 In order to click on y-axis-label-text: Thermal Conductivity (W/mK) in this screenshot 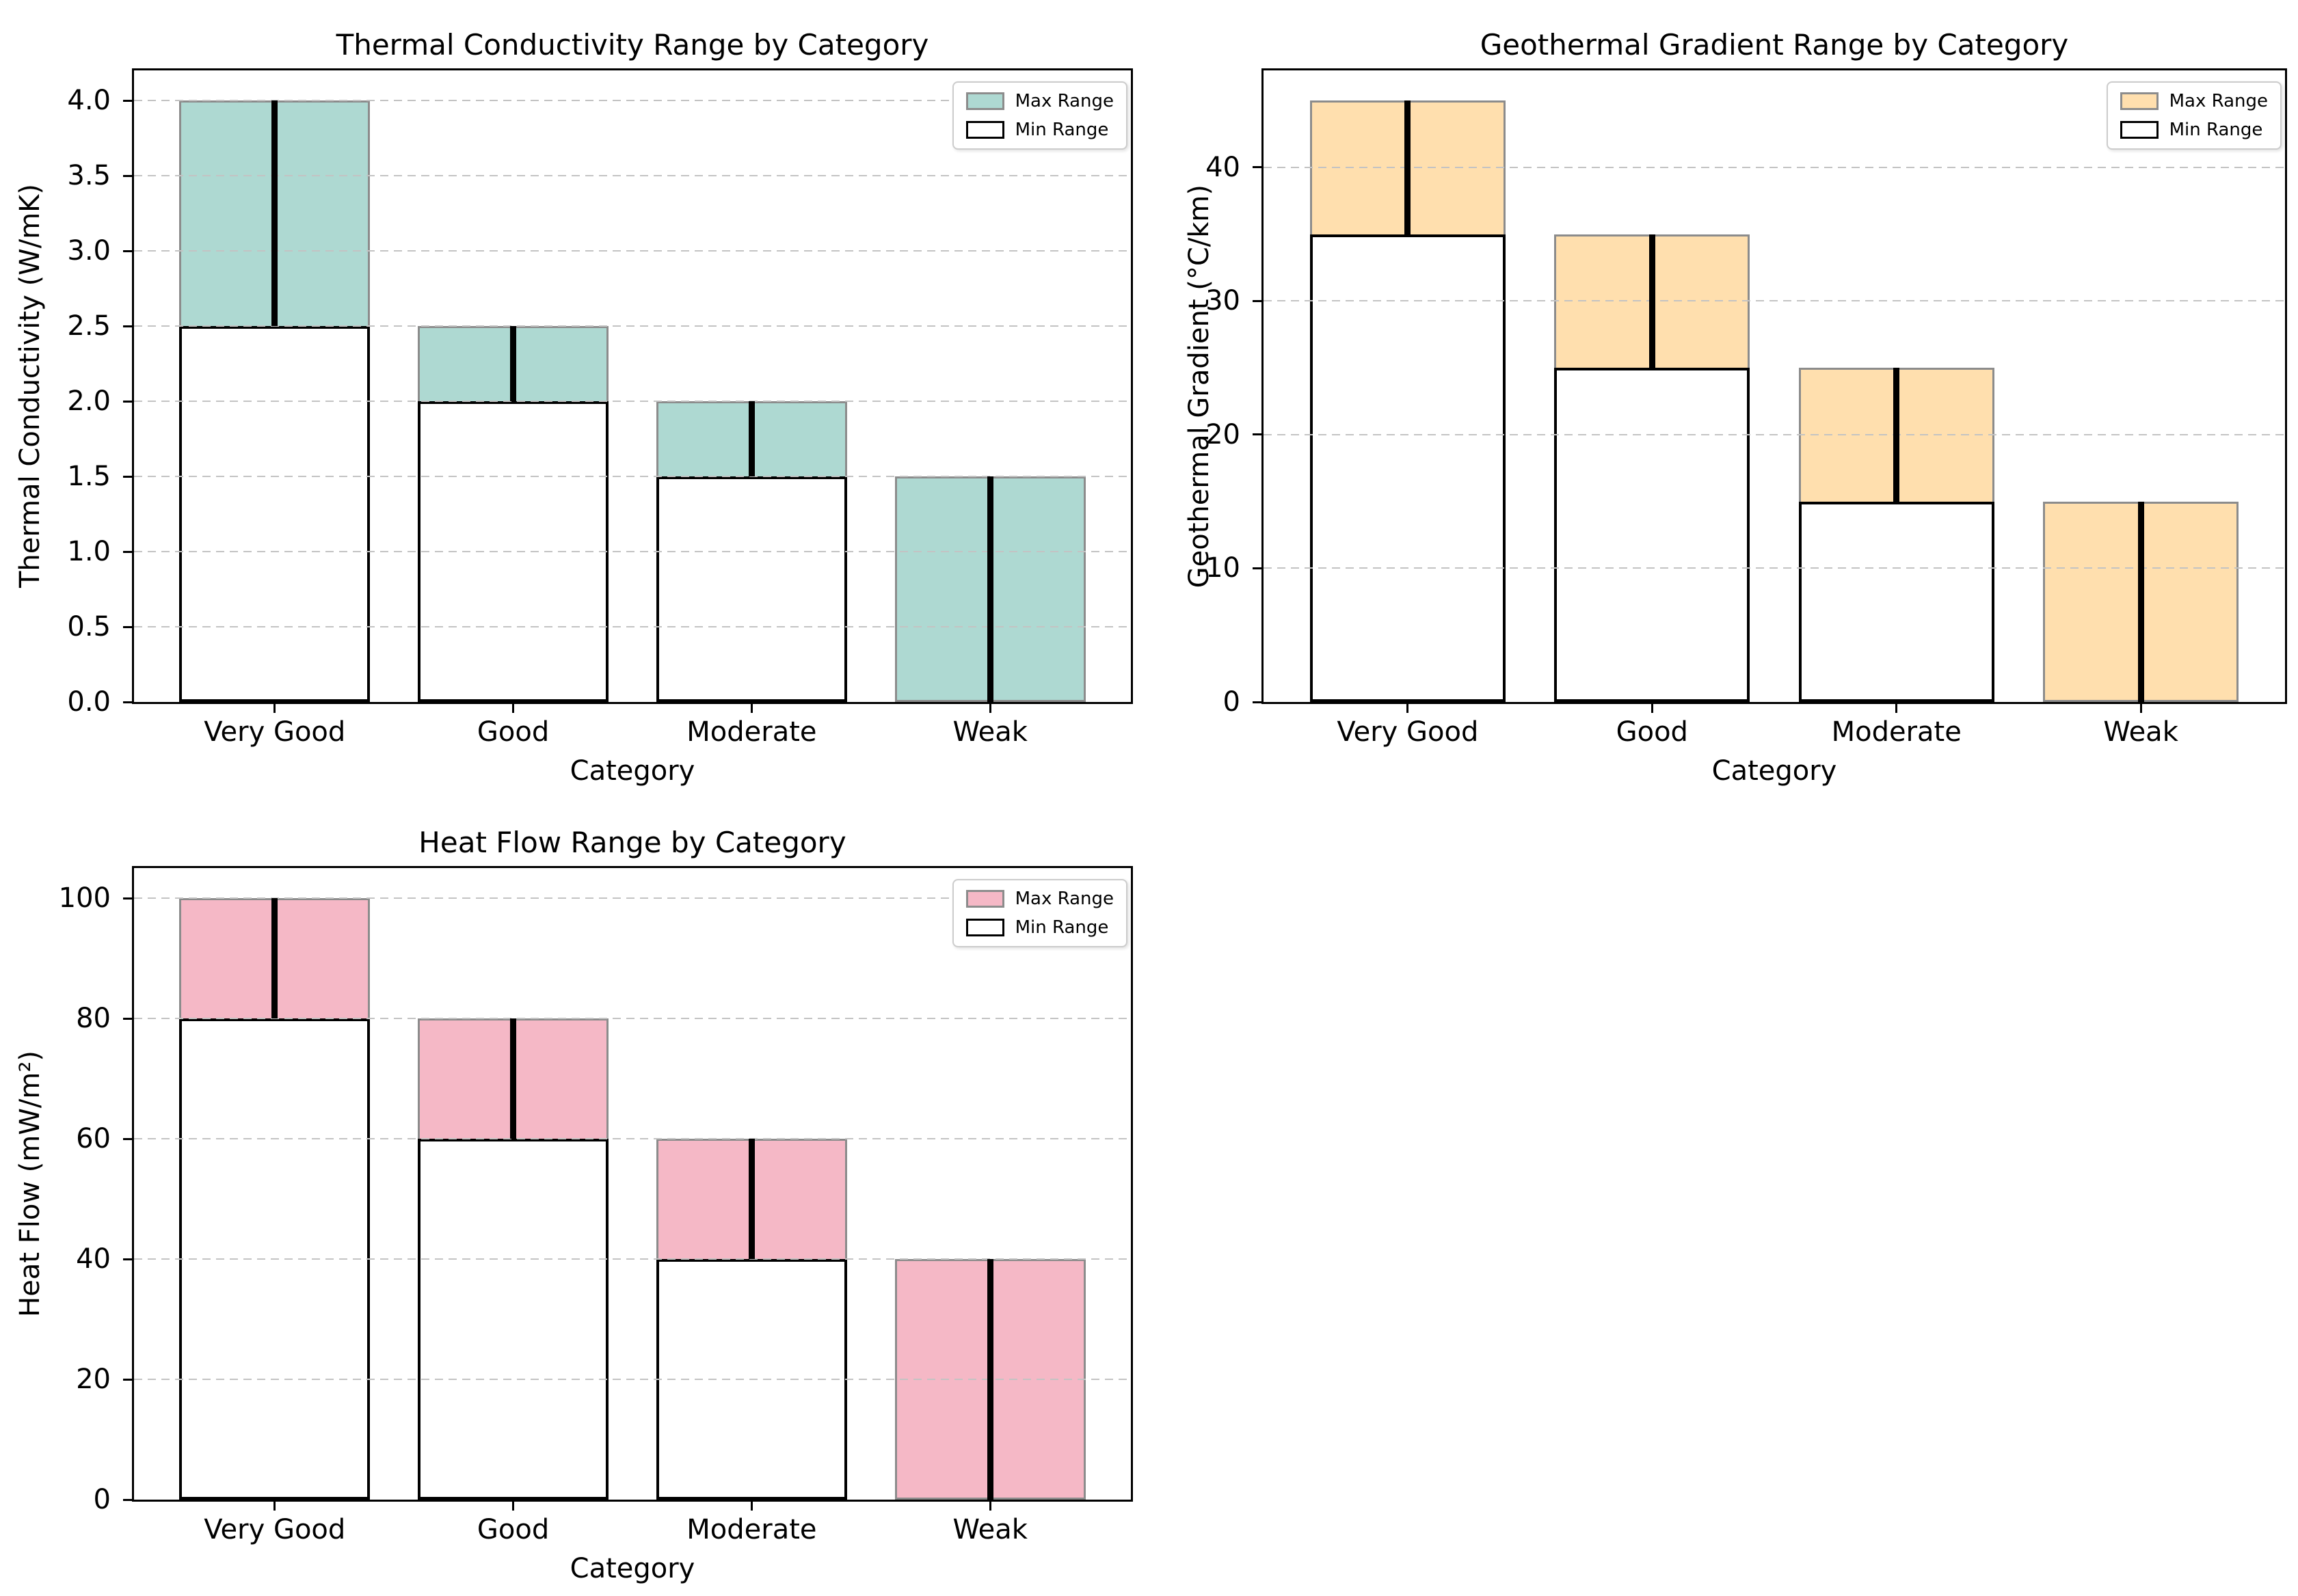, I will do `click(30, 386)`.